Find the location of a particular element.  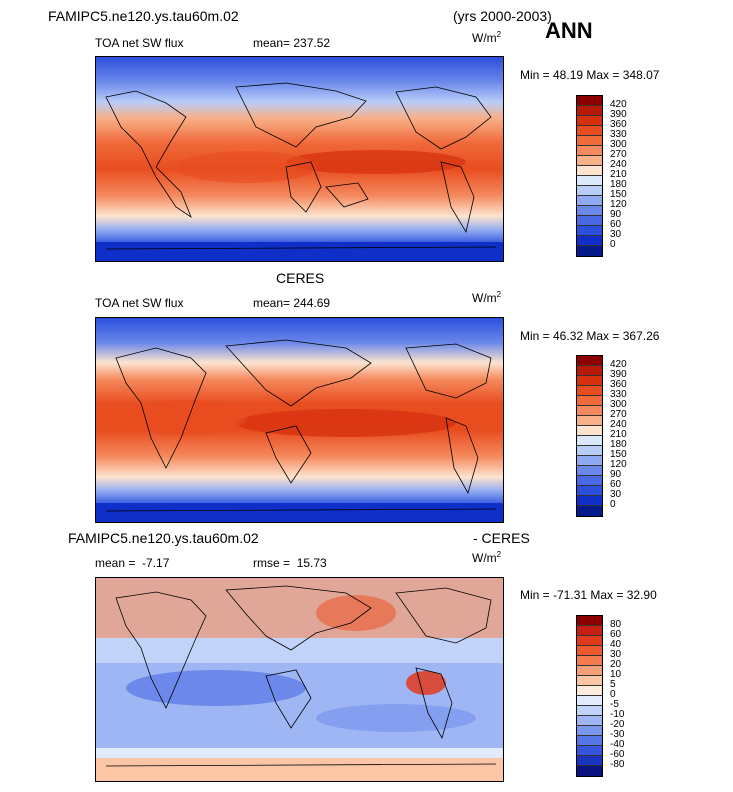

colorbar-tick: 270 is located at coordinates (618, 154).